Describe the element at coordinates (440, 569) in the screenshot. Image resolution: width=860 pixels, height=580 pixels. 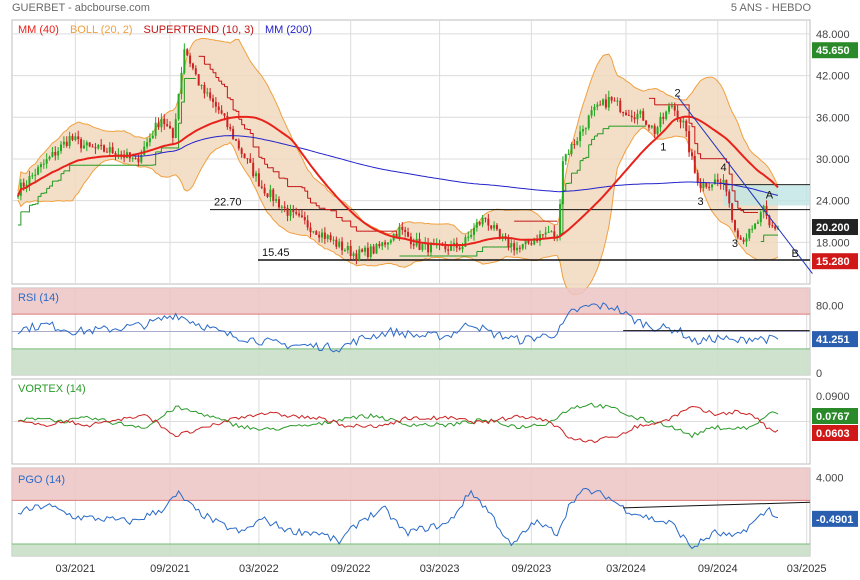
I see `x-tick-label: 03/2023` at that location.